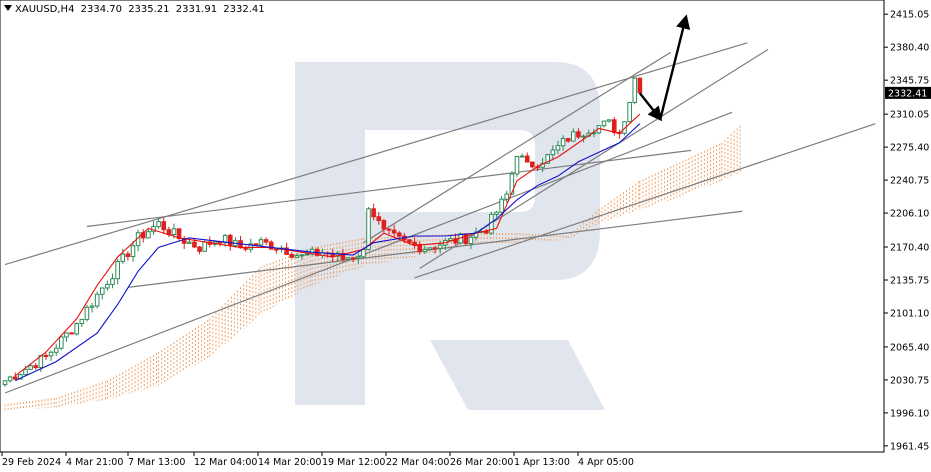 Image resolution: width=931 pixels, height=472 pixels. Describe the element at coordinates (909, 248) in the screenshot. I see `price-tick-label: 2170.40` at that location.